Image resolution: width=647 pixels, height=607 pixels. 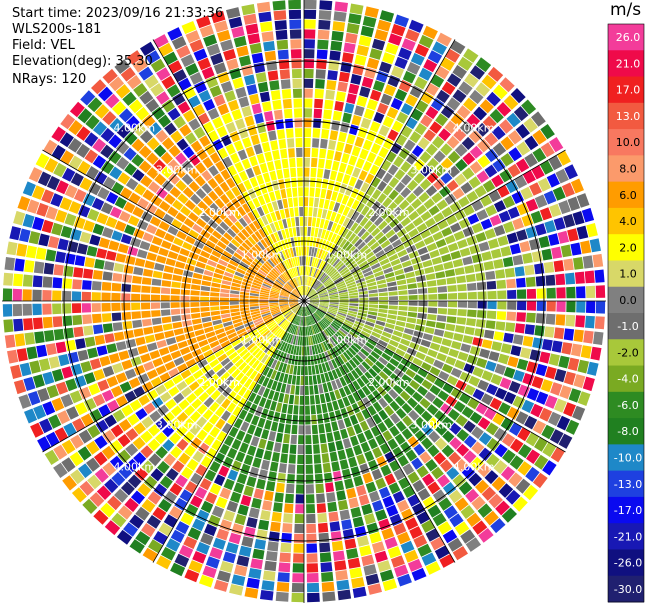 What do you see at coordinates (431, 424) in the screenshot?
I see `range-ring-label: 3.00km` at bounding box center [431, 424].